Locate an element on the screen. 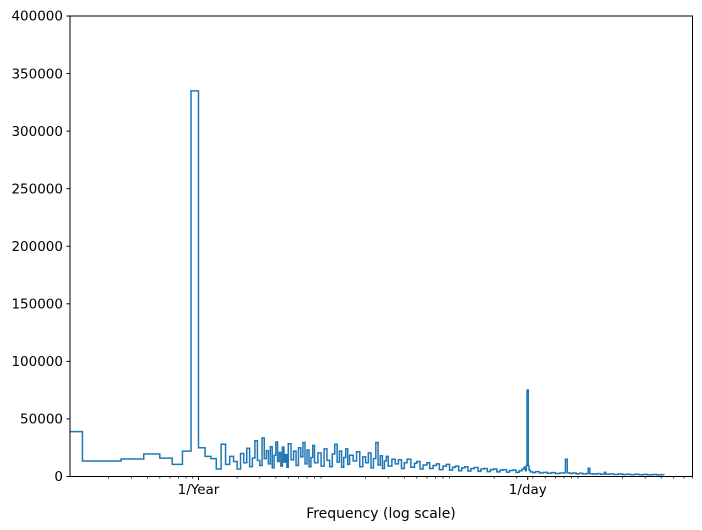 The height and width of the screenshot is (530, 702). y-tick-label: 100000 is located at coordinates (37, 362).